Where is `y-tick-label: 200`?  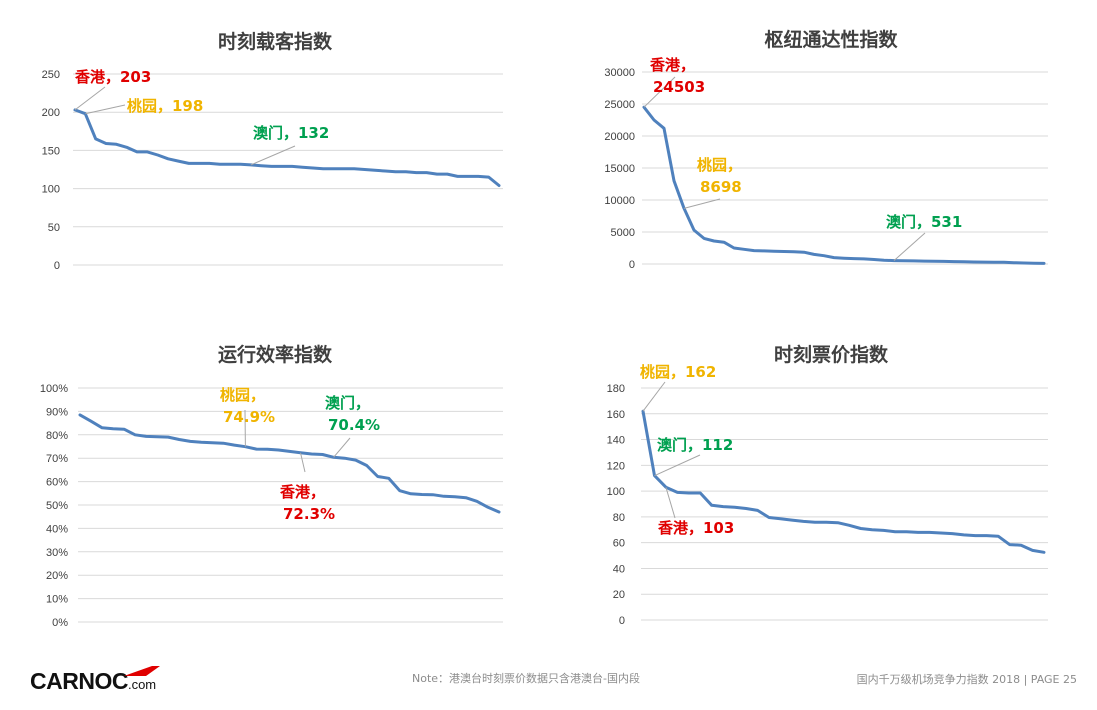 y-tick-label: 200 is located at coordinates (51, 113).